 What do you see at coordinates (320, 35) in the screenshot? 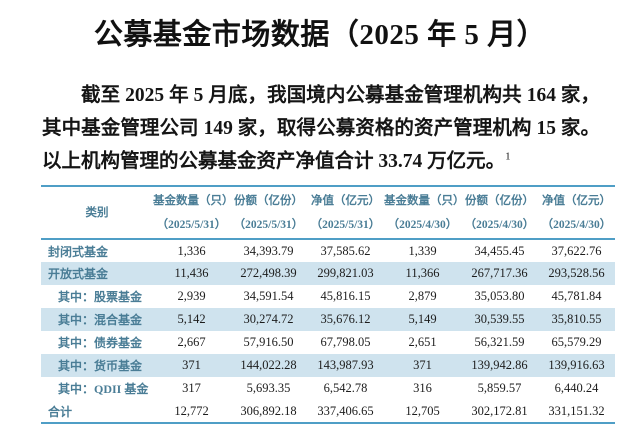
I see `page-title: 公募基金市场数据（2025 年 5 月）` at bounding box center [320, 35].